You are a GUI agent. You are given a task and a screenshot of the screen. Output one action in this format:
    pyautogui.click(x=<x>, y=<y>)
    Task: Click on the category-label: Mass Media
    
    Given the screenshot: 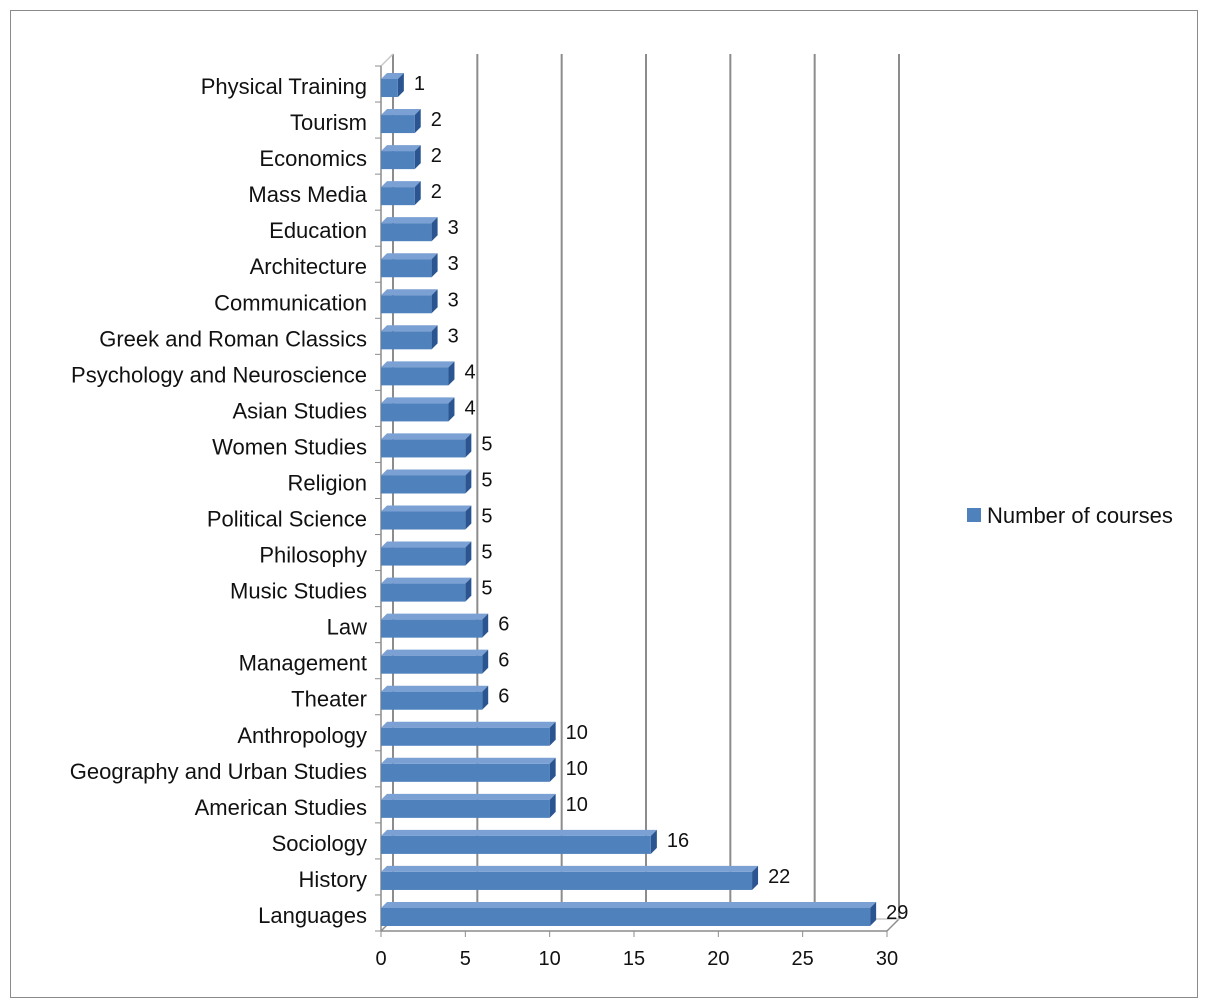 What is the action you would take?
    pyautogui.click(x=307, y=194)
    